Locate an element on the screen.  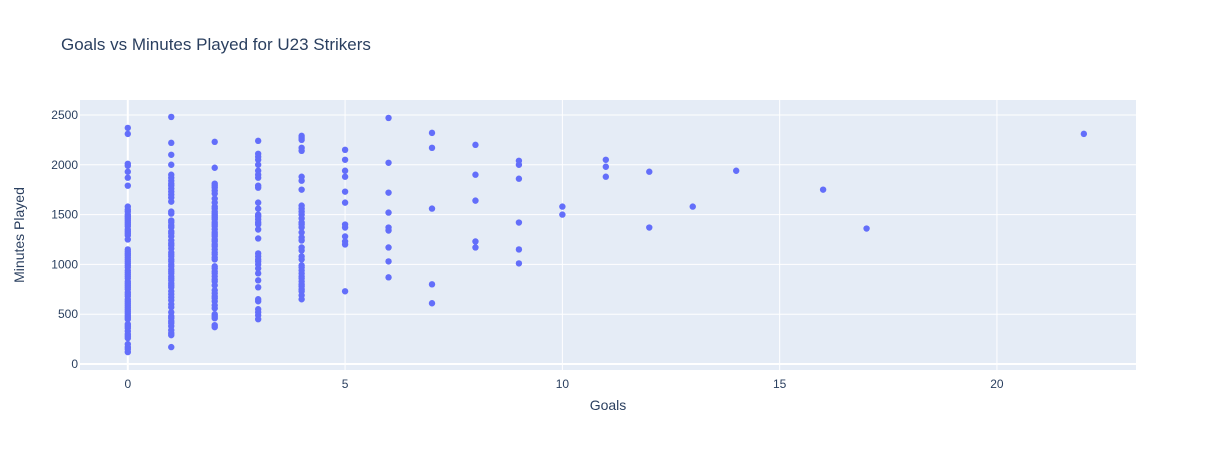
y-tick-label: 500 is located at coordinates (68, 314).